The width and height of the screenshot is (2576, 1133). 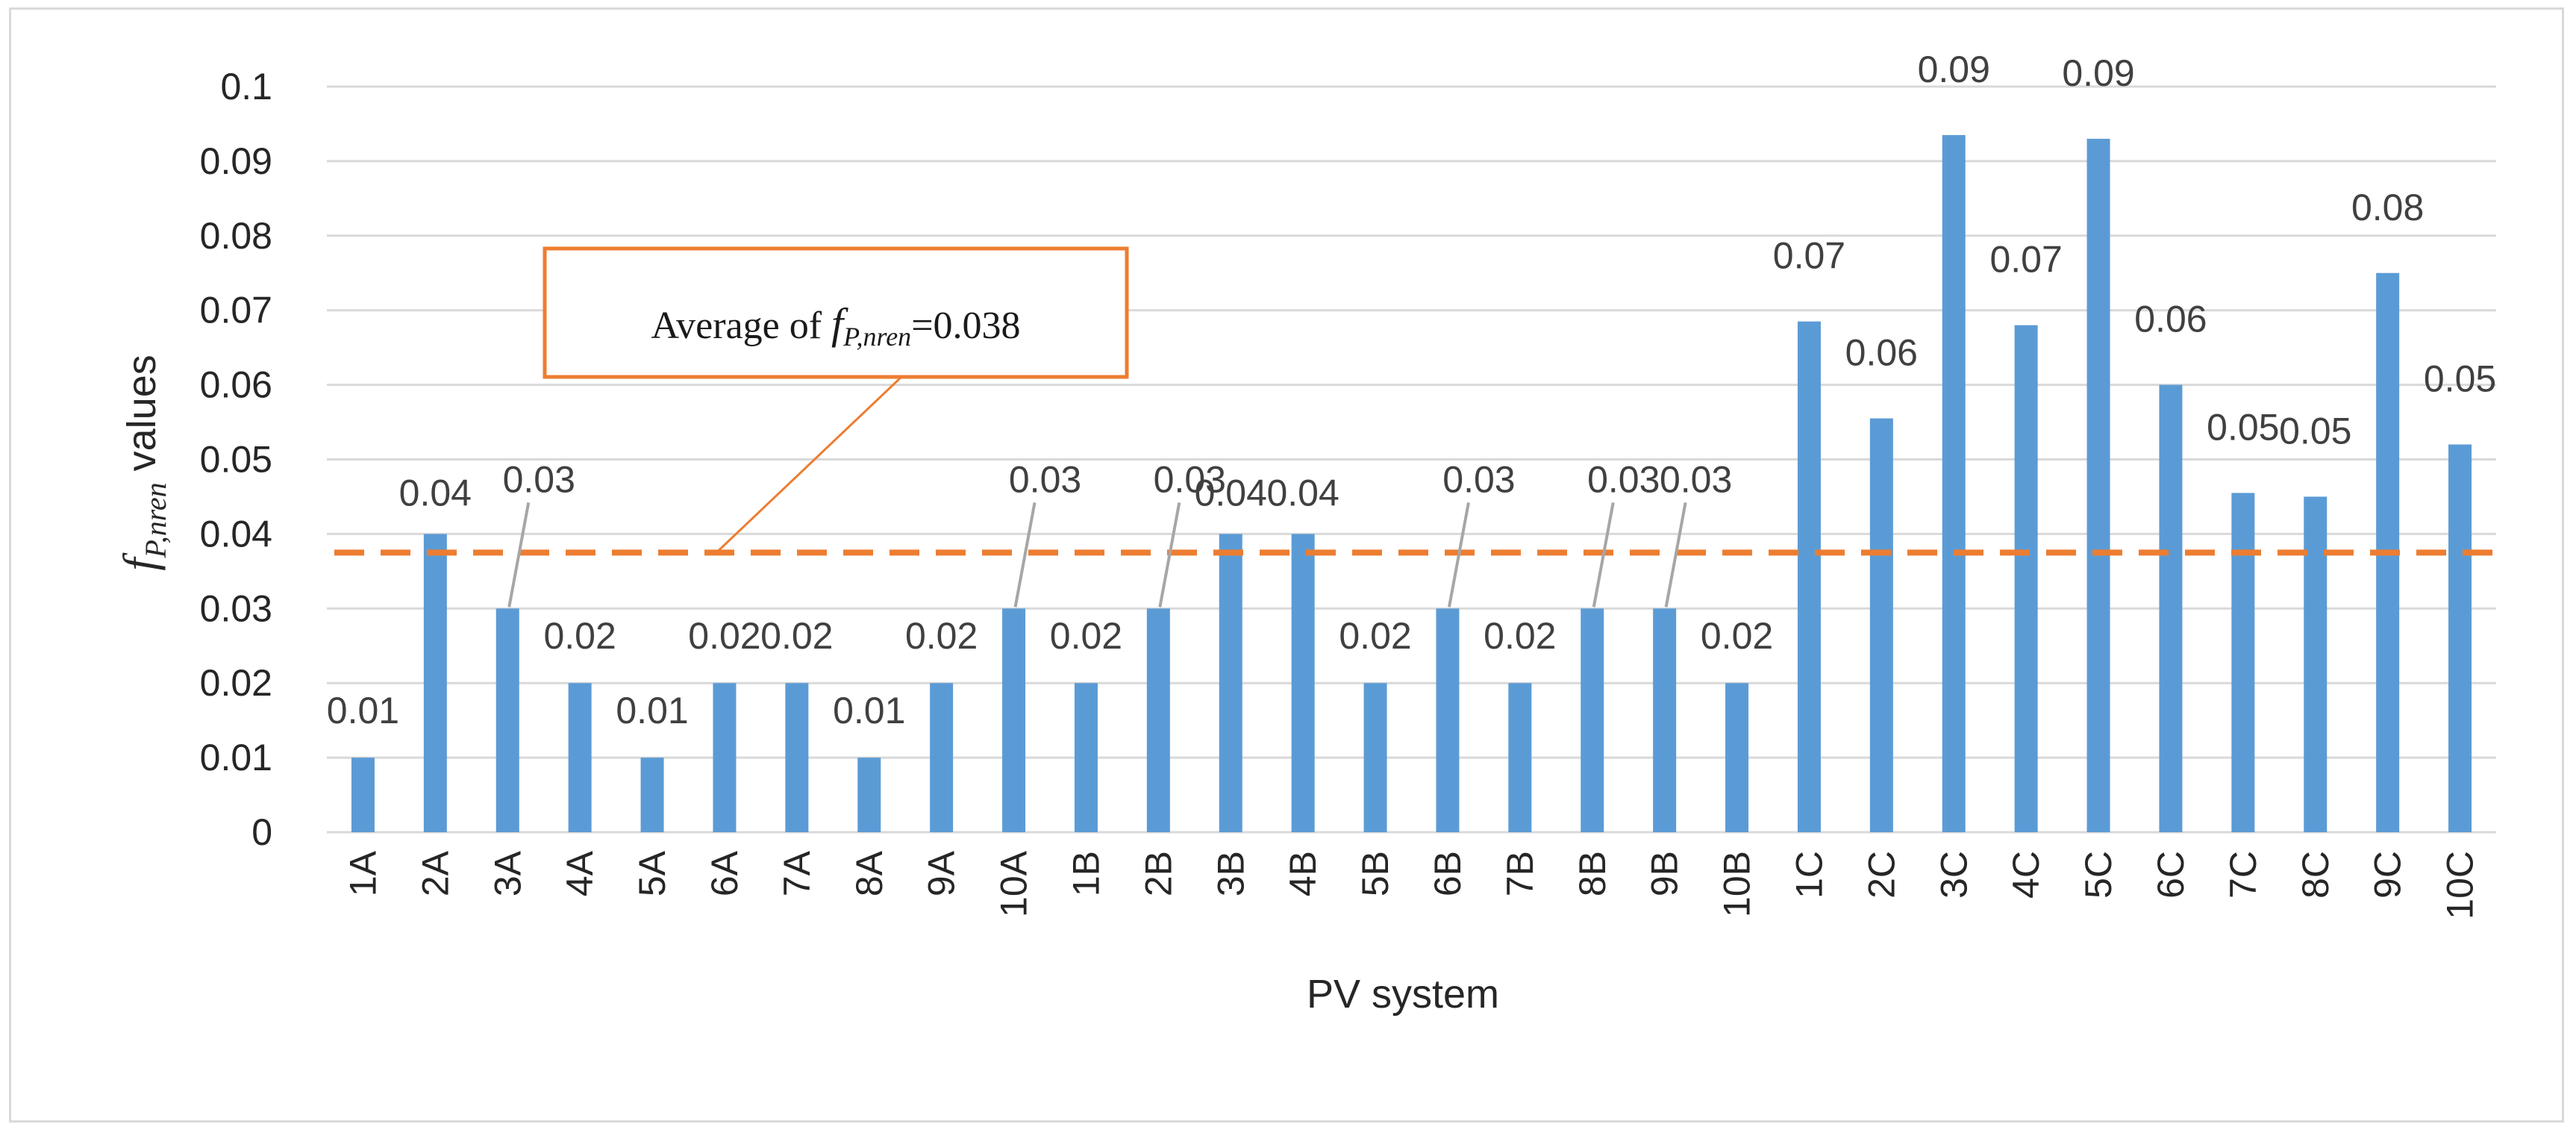 I want to click on y-tick-label: 0.04, so click(x=236, y=534).